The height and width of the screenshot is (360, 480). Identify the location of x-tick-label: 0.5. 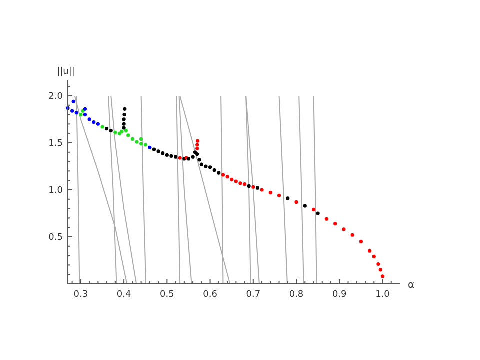
(167, 295).